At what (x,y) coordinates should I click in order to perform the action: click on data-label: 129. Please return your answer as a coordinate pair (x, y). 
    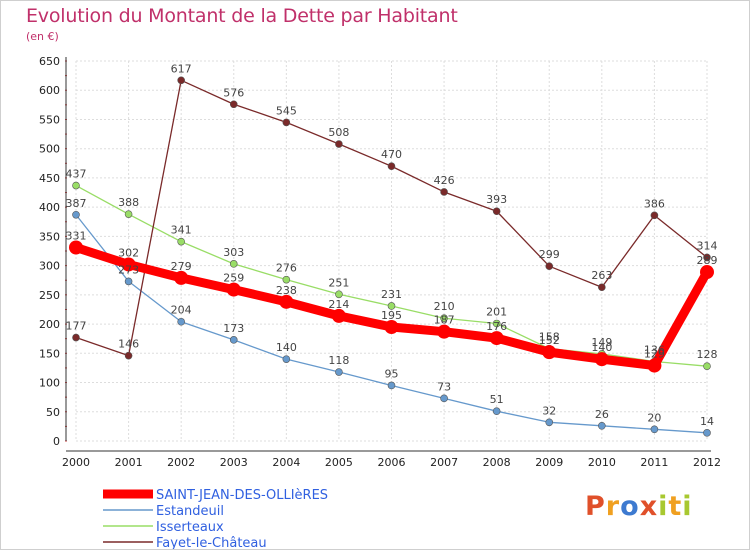
    Looking at the image, I should click on (654, 354).